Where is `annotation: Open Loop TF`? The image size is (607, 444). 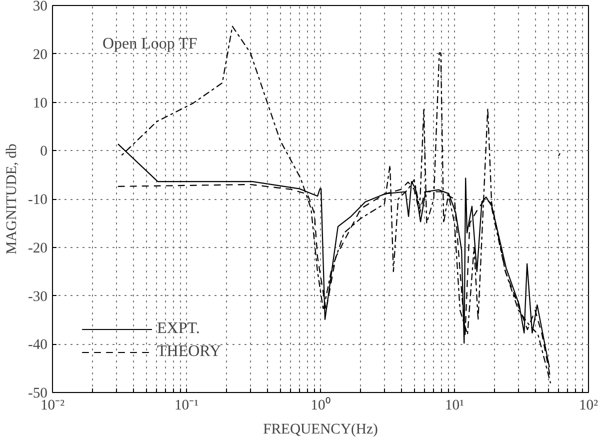 annotation: Open Loop TF is located at coordinates (150, 44).